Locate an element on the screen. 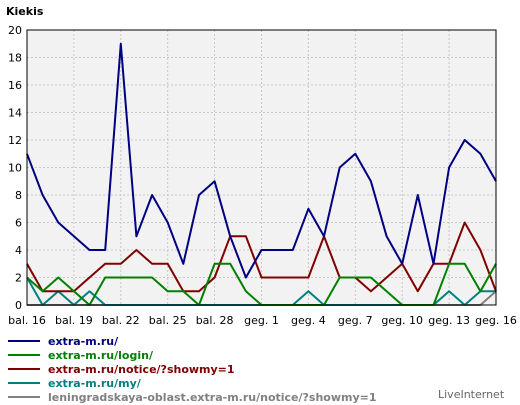 This screenshot has width=520, height=405. legend-entry: extra-m.ru/login/ is located at coordinates (101, 355).